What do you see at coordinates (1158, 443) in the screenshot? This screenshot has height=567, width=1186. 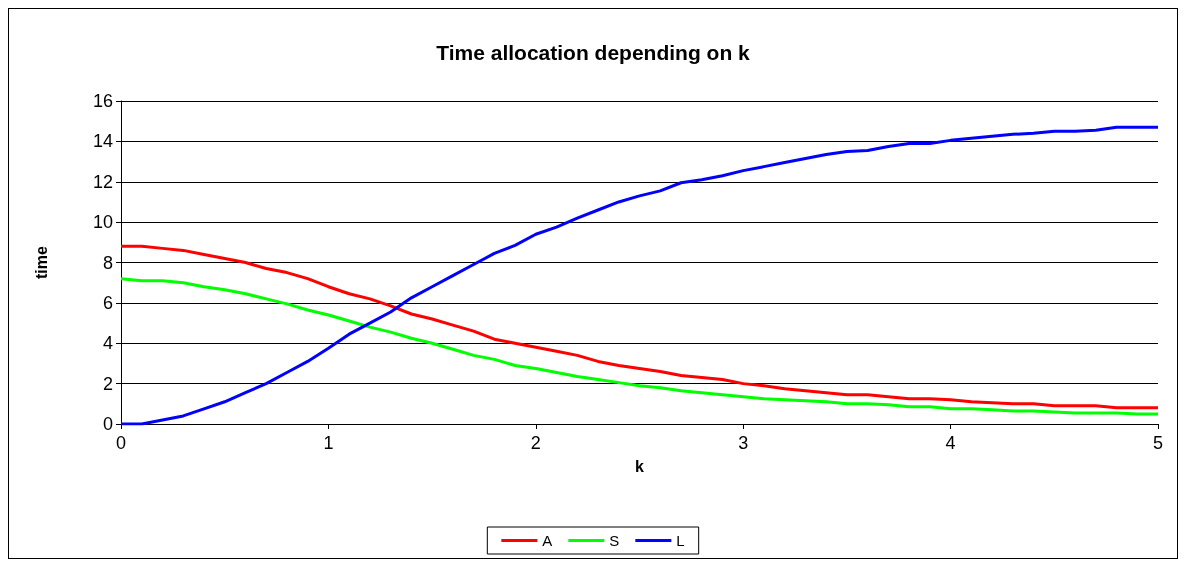 I see `x-tick-label: 5` at bounding box center [1158, 443].